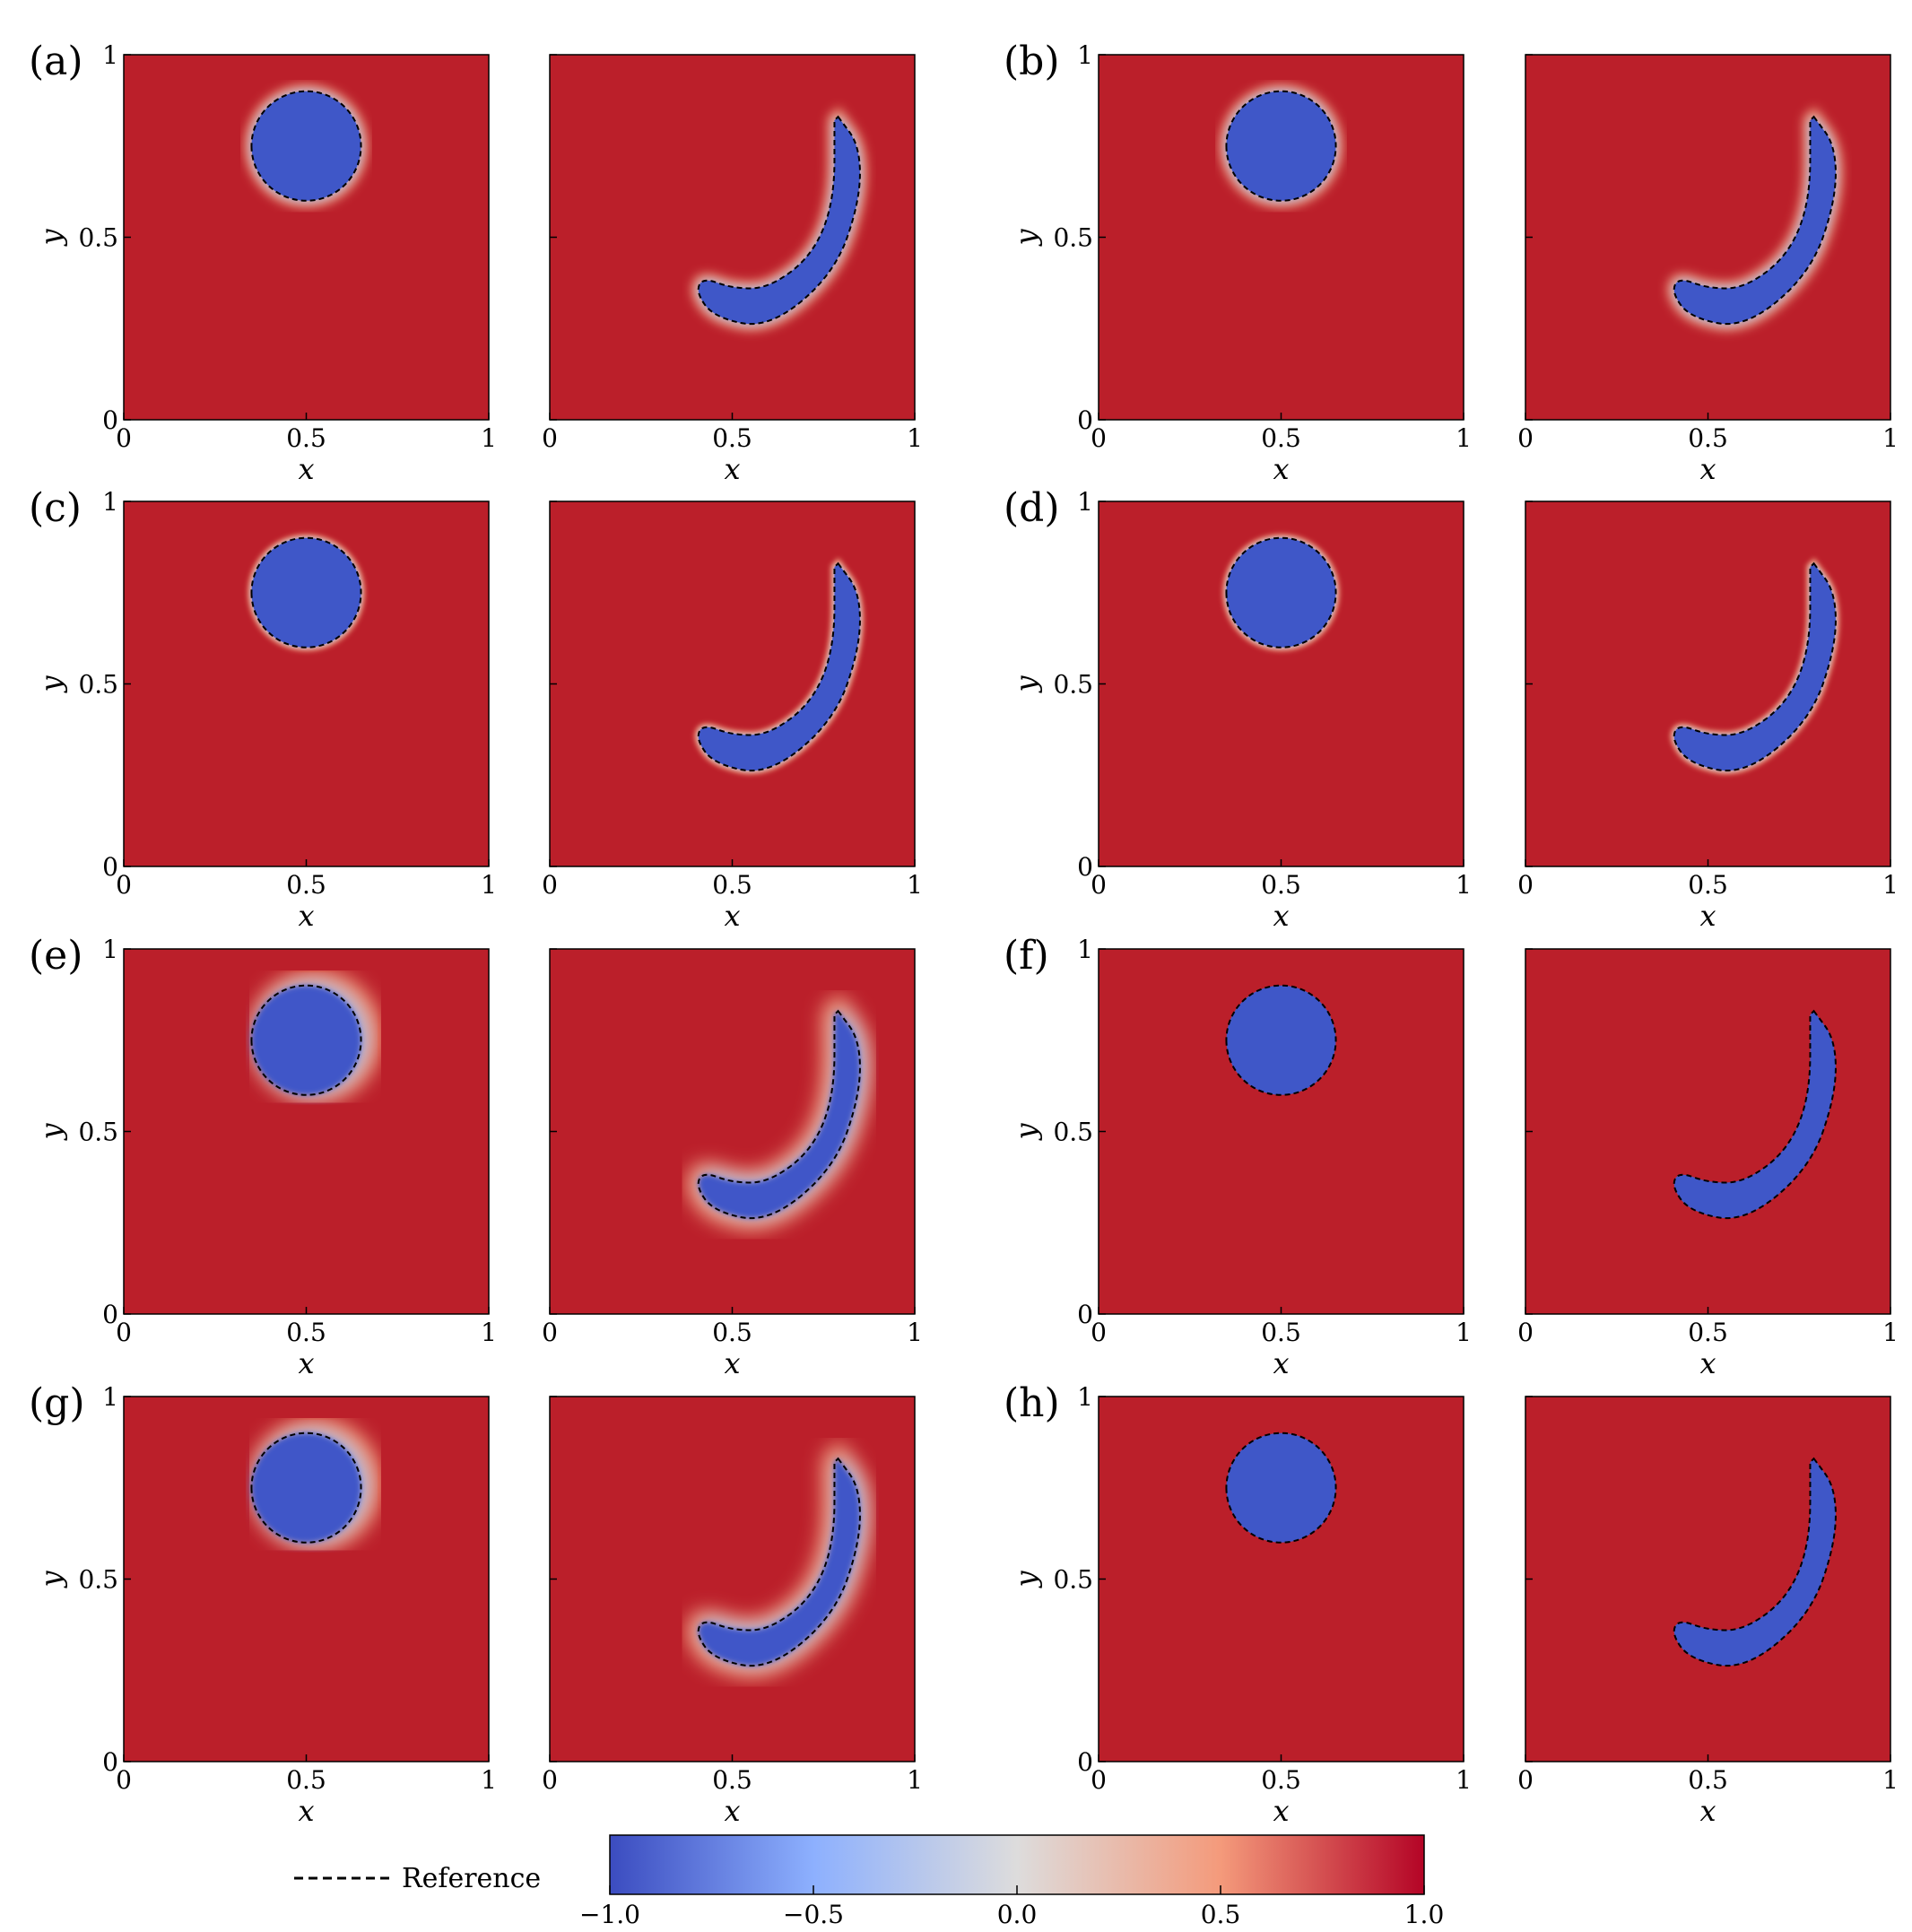  I want to click on colorbar-tick-label: 1.0, so click(1424, 1914).